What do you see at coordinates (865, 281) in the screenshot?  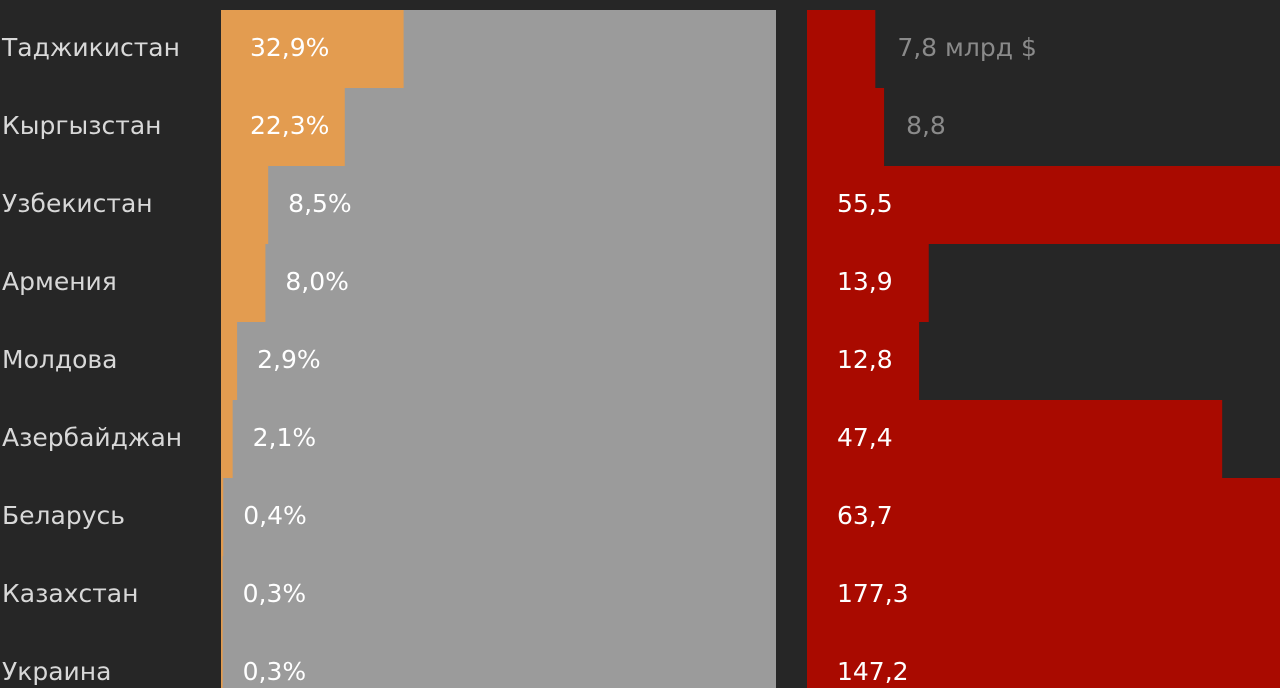 I see `value-label: 13,9` at bounding box center [865, 281].